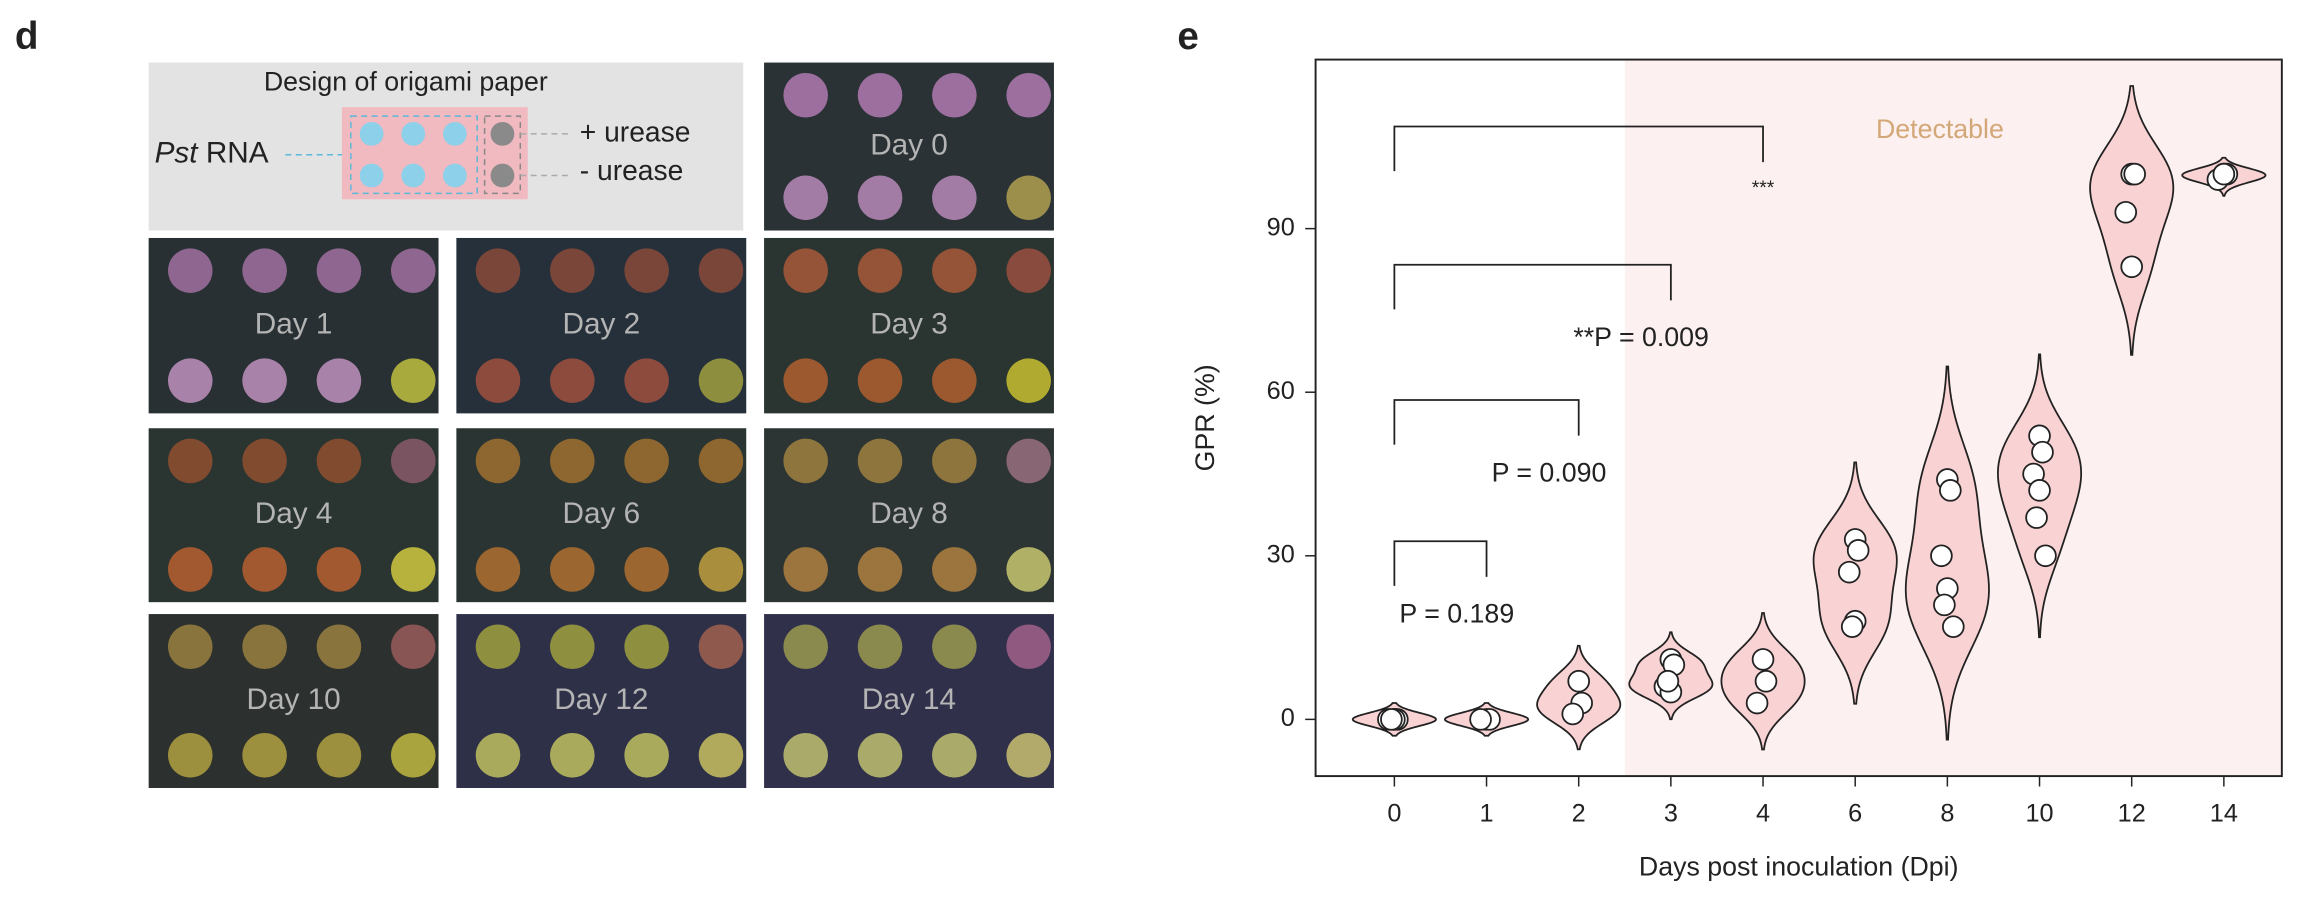 The image size is (2319, 910). What do you see at coordinates (27, 36) in the screenshot?
I see `panel-label: d` at bounding box center [27, 36].